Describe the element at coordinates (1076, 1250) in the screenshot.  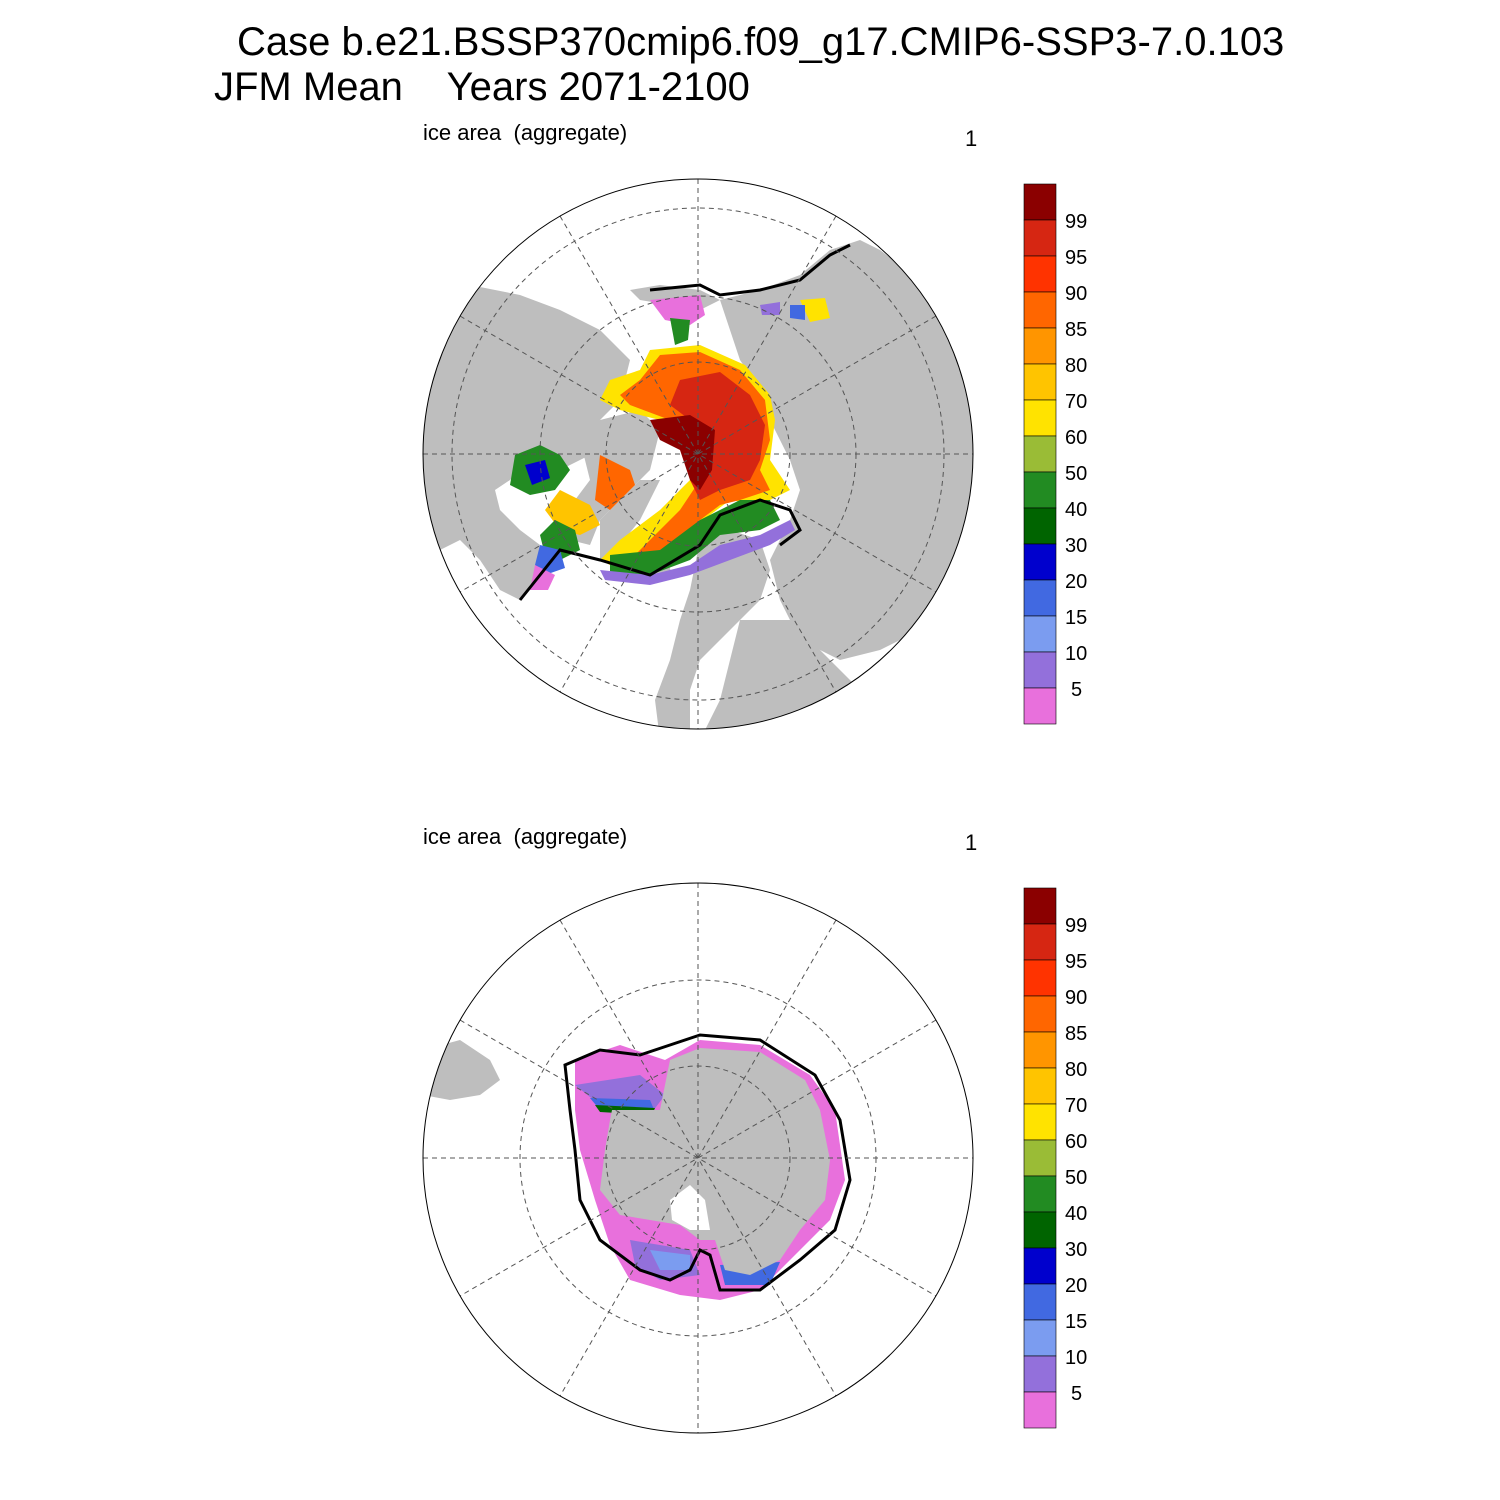
I see `south-colorbar-label: 30` at that location.